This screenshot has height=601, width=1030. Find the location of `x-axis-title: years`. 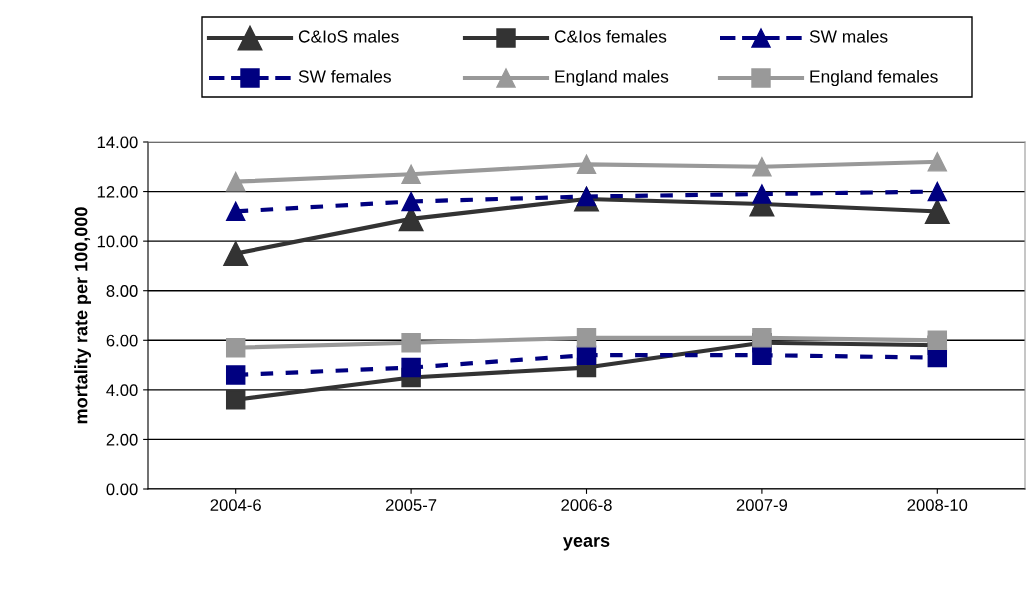

x-axis-title: years is located at coordinates (586, 544).